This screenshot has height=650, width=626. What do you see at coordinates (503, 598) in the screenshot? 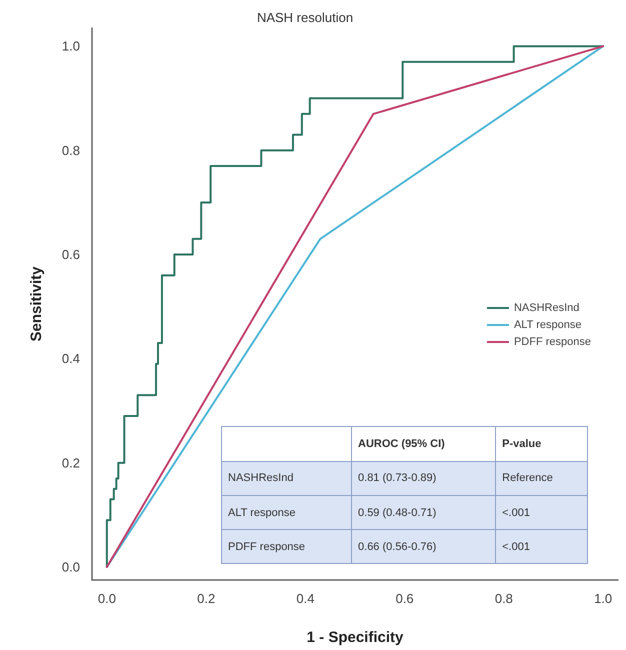
I see `x-tick-label: 0.8` at bounding box center [503, 598].